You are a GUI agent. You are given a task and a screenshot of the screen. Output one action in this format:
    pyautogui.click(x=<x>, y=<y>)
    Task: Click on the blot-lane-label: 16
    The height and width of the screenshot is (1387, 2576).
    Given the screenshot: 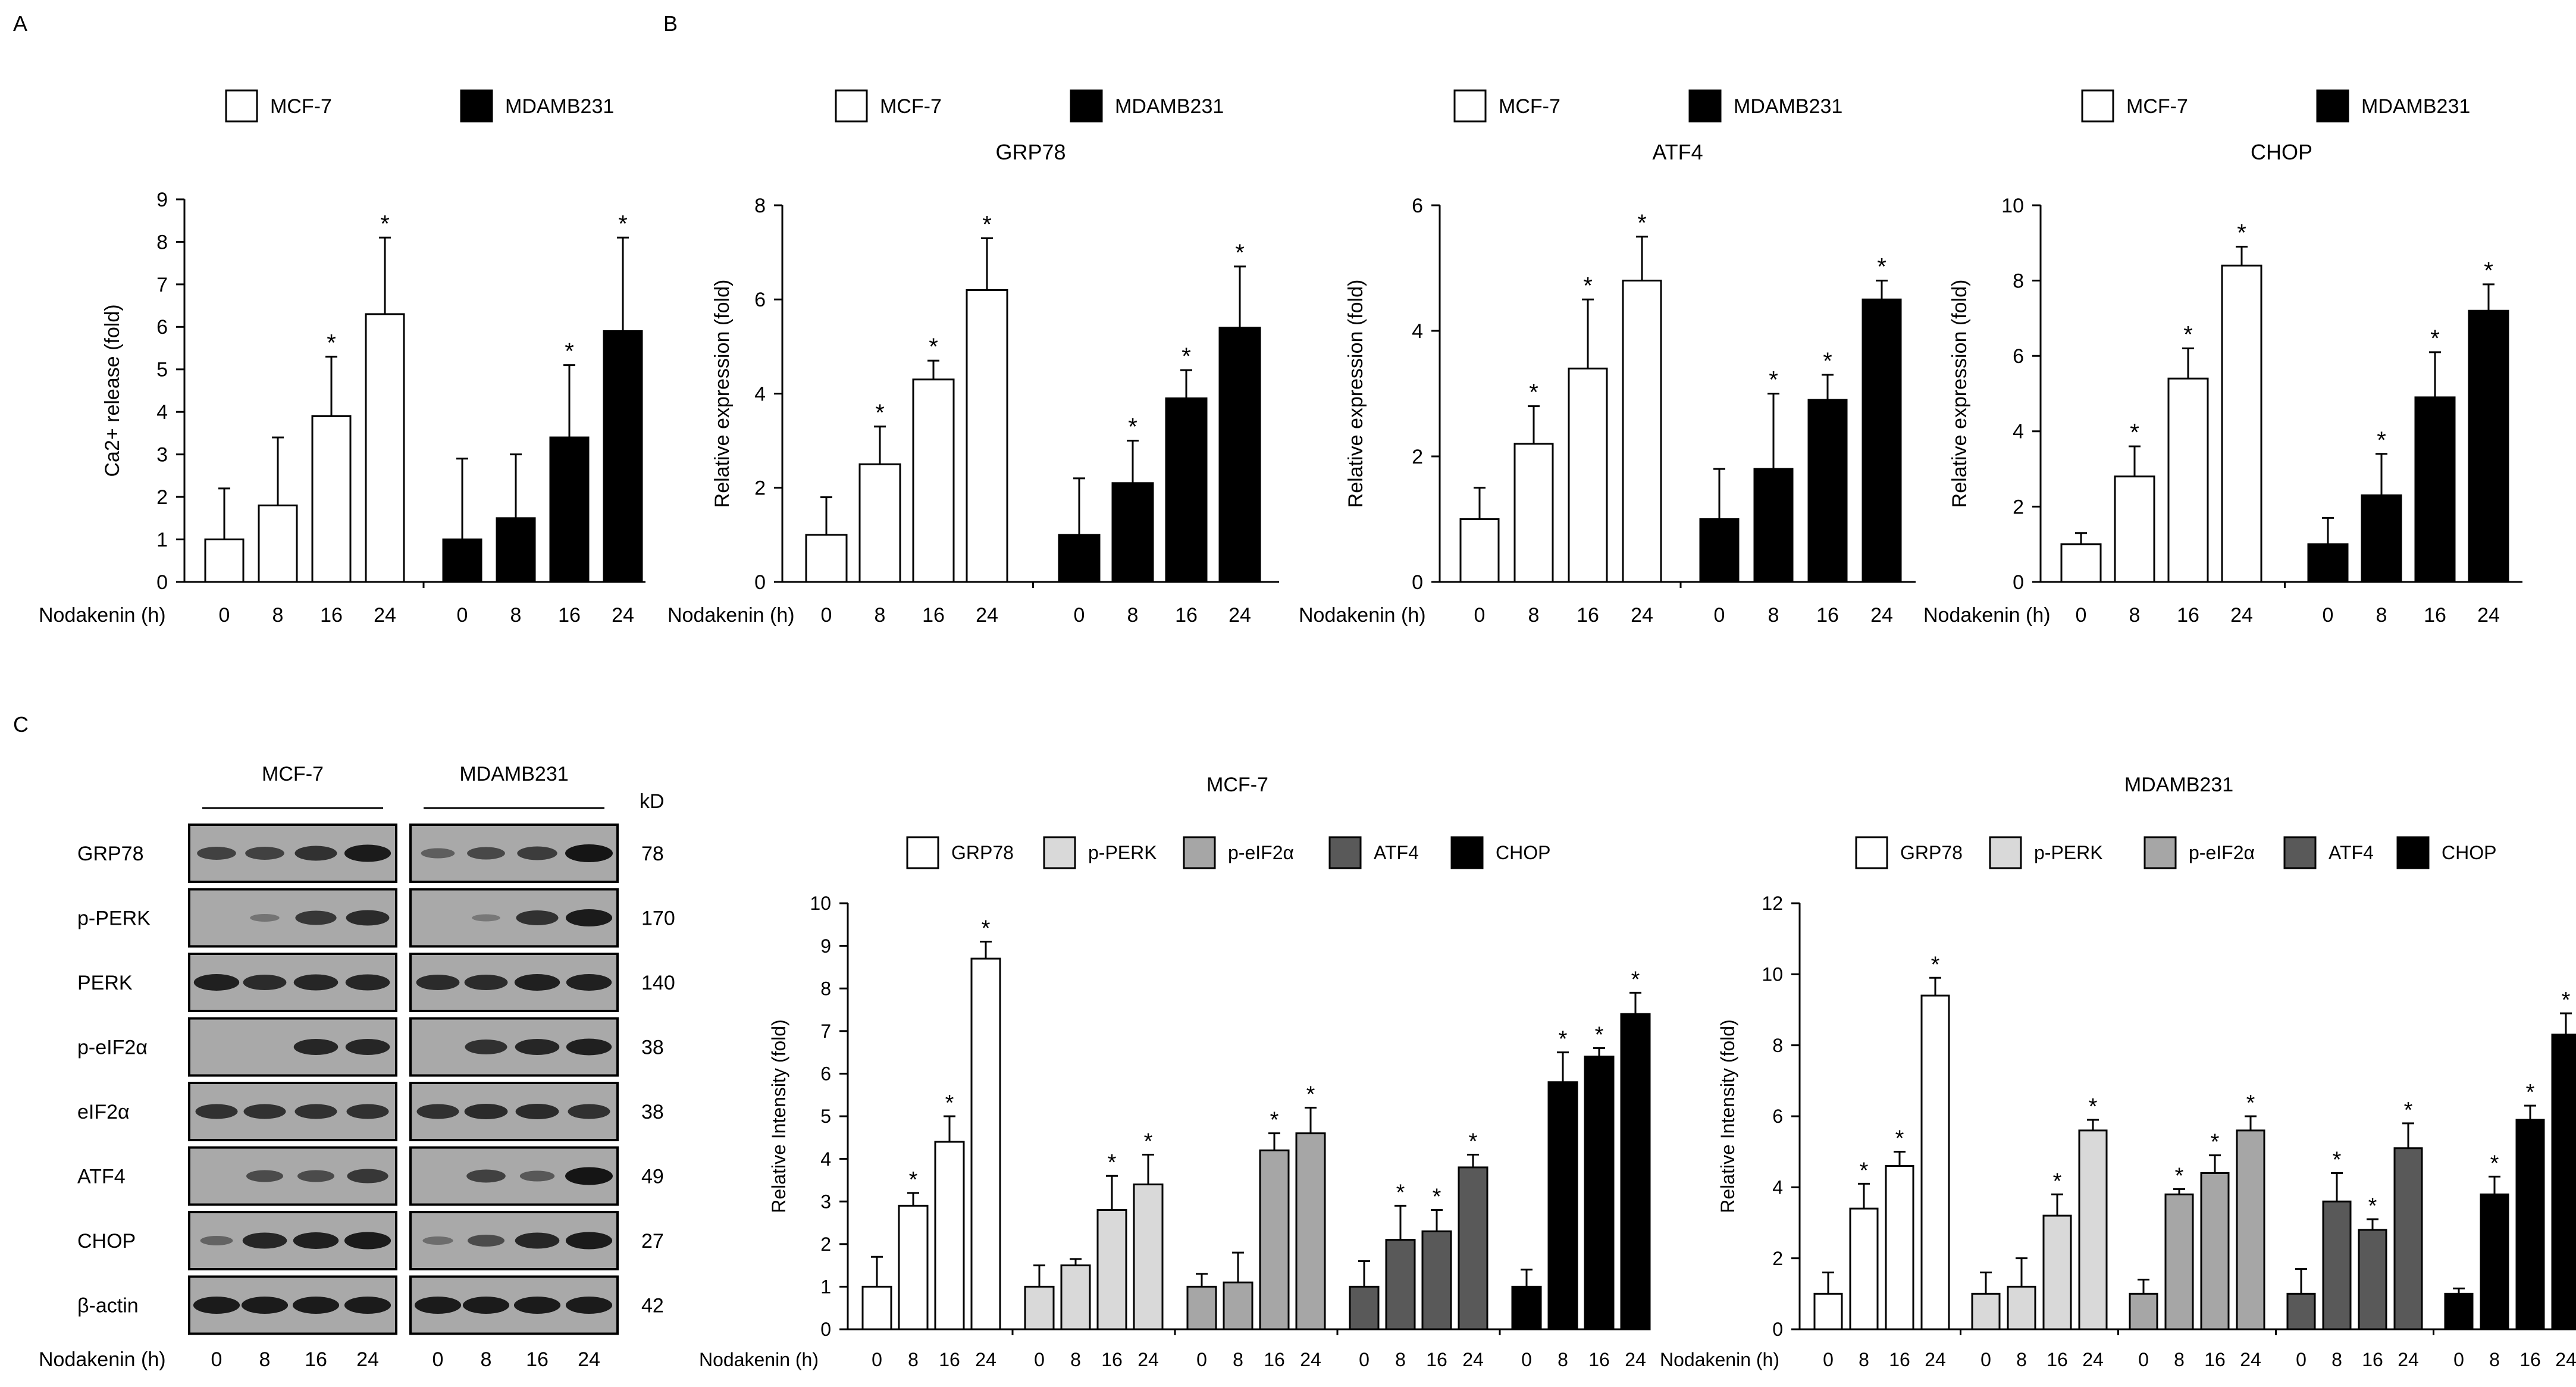 What is the action you would take?
    pyautogui.click(x=316, y=1359)
    